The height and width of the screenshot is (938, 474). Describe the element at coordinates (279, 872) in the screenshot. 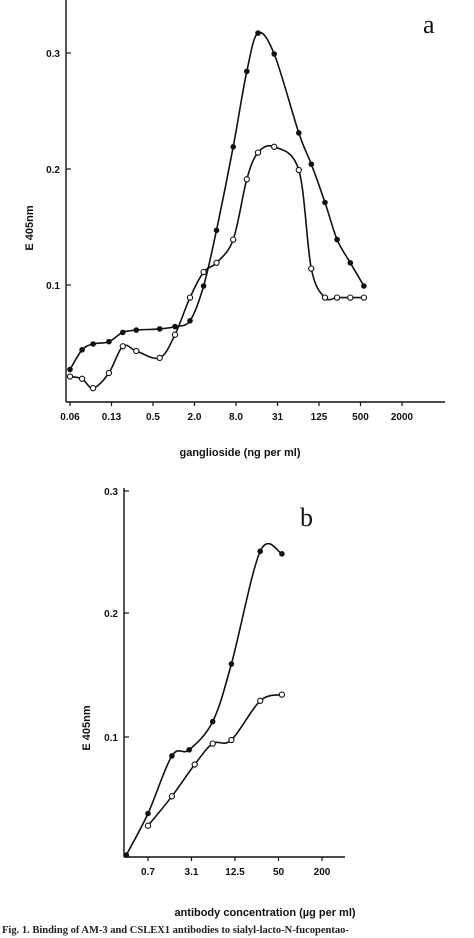

I see `x-tick-label: 50` at that location.